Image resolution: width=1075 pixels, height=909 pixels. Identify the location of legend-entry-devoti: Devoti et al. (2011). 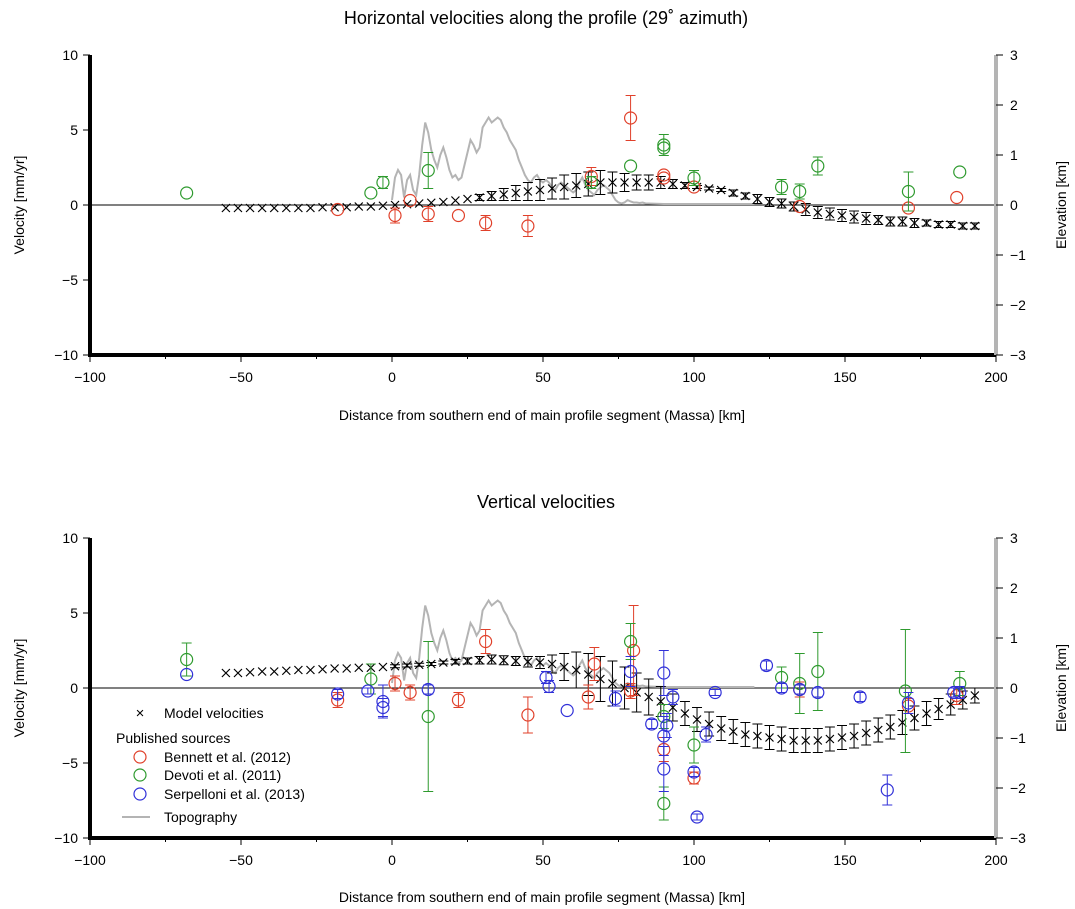
(222, 775).